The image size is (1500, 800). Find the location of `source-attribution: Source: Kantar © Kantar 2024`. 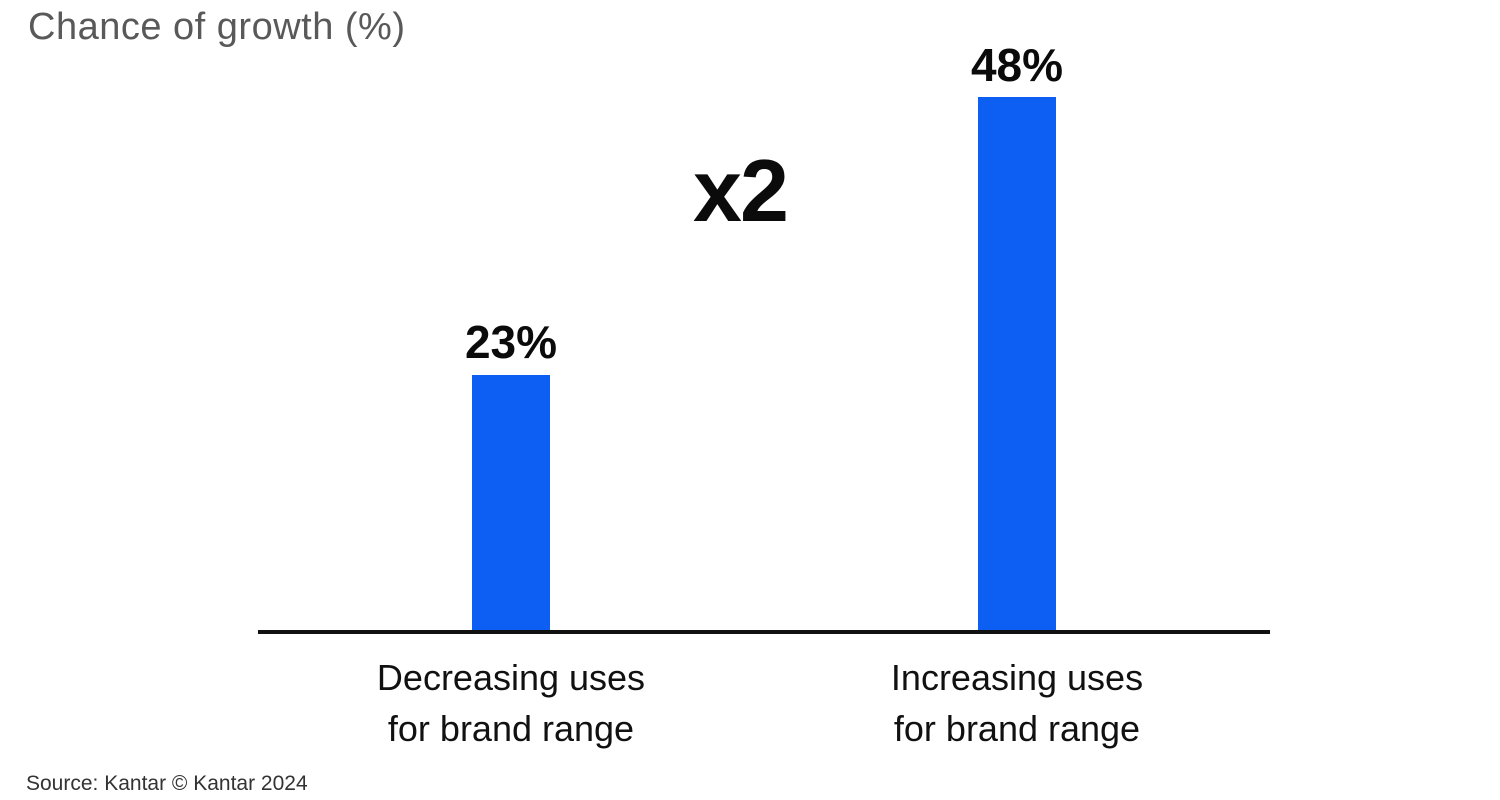

source-attribution: Source: Kantar © Kantar 2024 is located at coordinates (167, 783).